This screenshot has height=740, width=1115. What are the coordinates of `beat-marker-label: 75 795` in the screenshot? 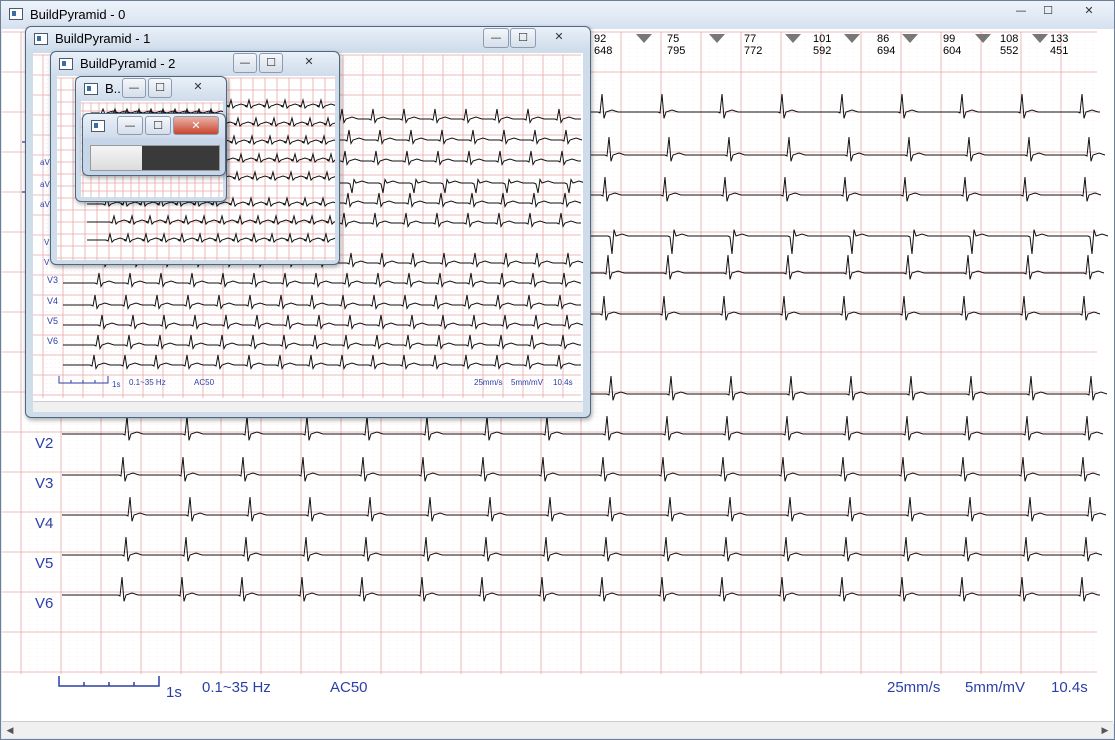 It's located at (676, 45).